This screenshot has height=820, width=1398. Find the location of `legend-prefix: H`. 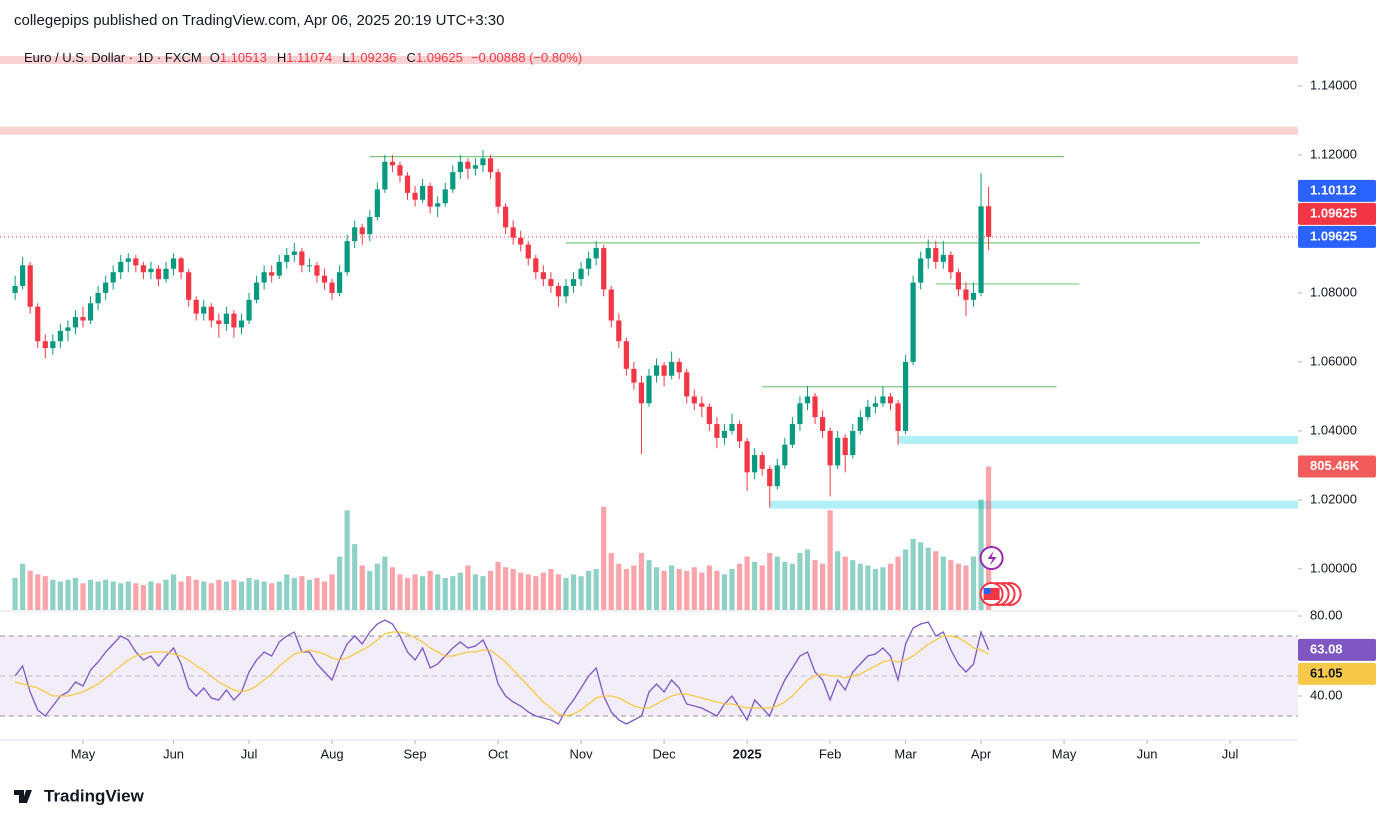

legend-prefix: H is located at coordinates (281, 57).